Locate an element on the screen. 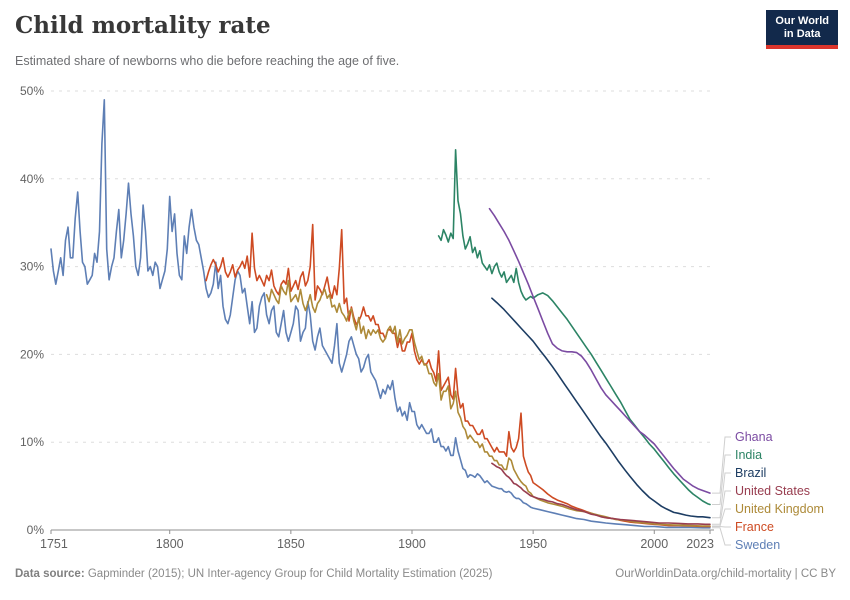 The height and width of the screenshot is (600, 850). legend-connector-united-states is located at coordinates (721, 507).